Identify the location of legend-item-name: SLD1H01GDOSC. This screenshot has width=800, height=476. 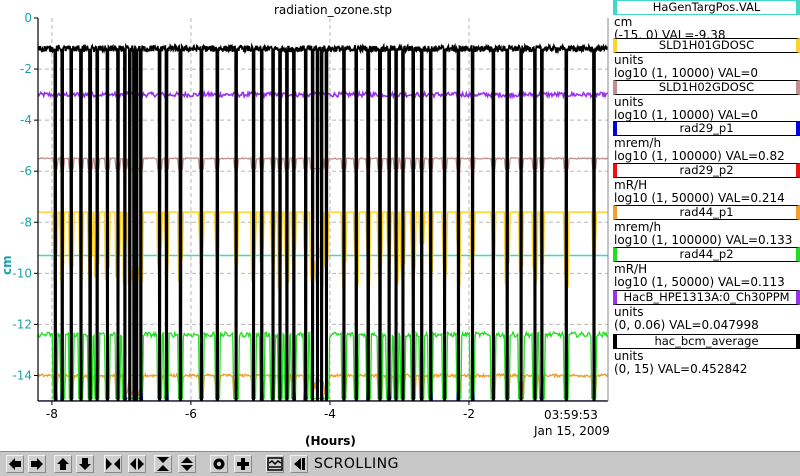
(706, 45).